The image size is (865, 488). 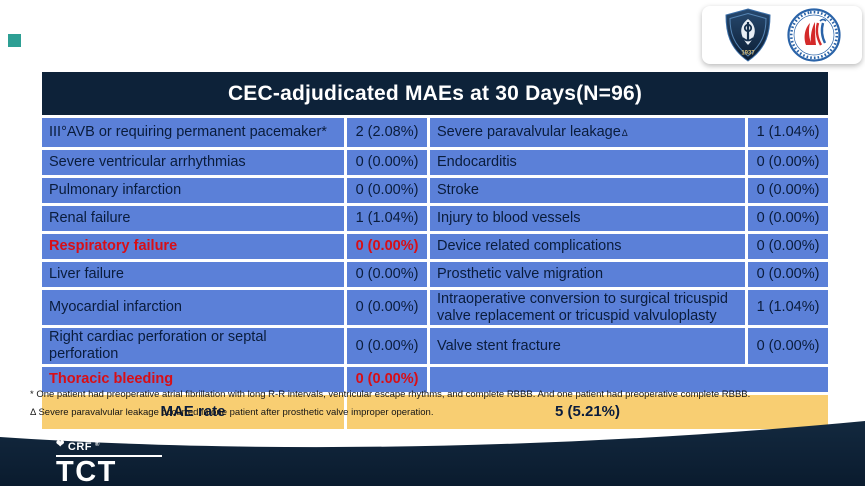 What do you see at coordinates (782, 35) in the screenshot?
I see `logo-card: 1937` at bounding box center [782, 35].